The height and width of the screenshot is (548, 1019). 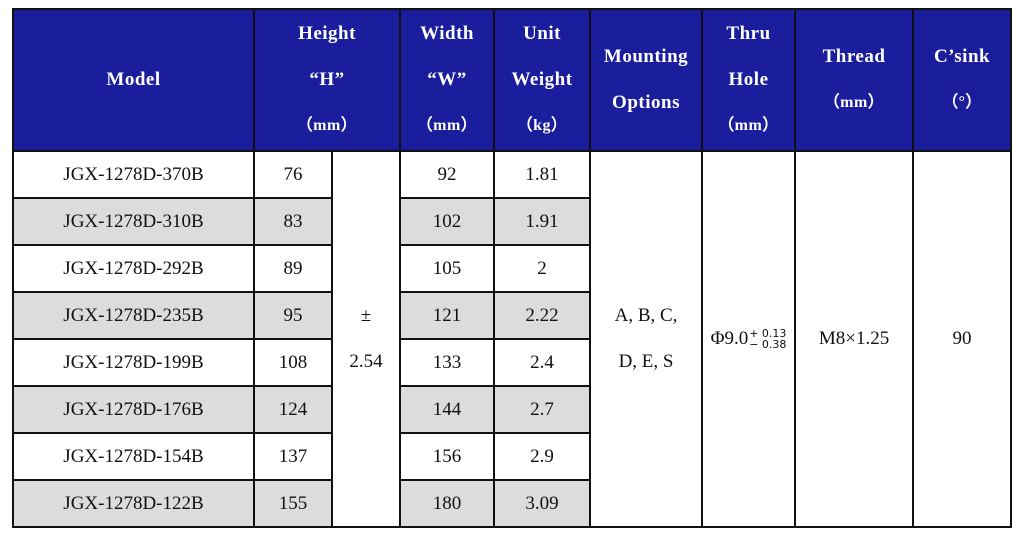 I want to click on header-height-line2: “H”, so click(x=327, y=79).